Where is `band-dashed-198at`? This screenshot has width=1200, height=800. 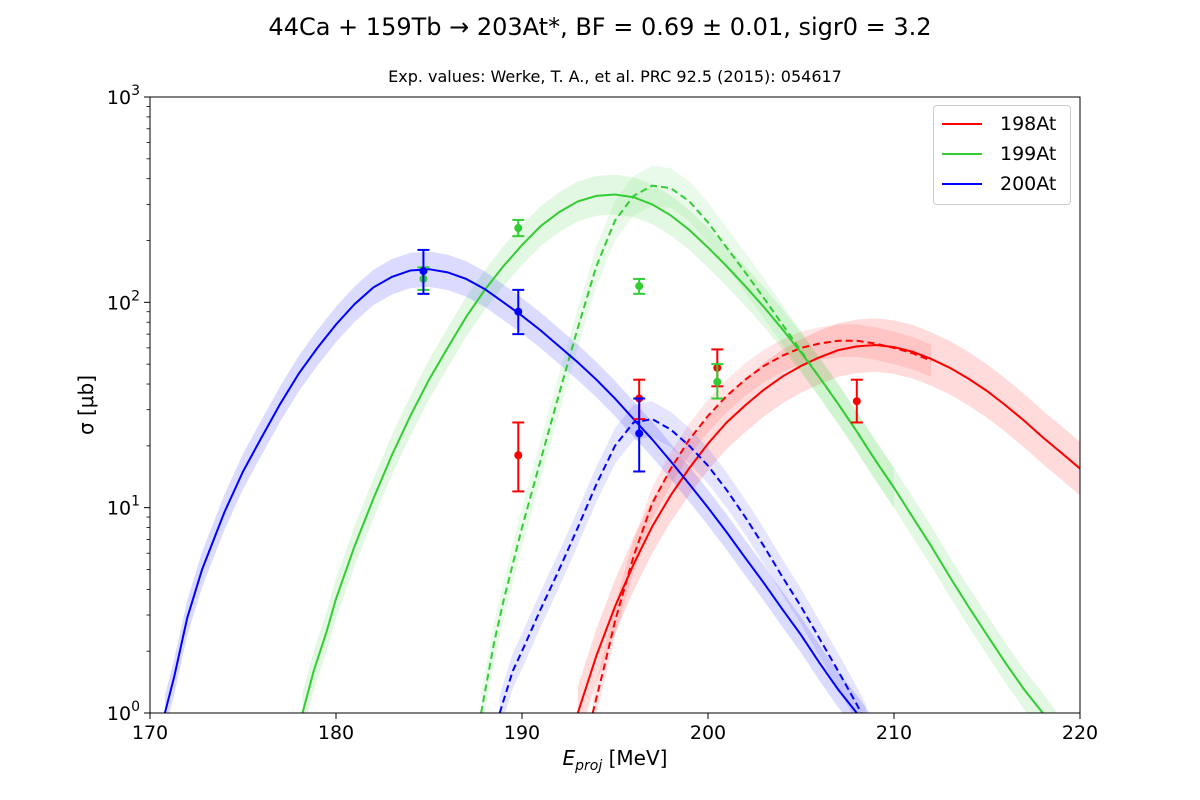 band-dashed-198at is located at coordinates (762, 518).